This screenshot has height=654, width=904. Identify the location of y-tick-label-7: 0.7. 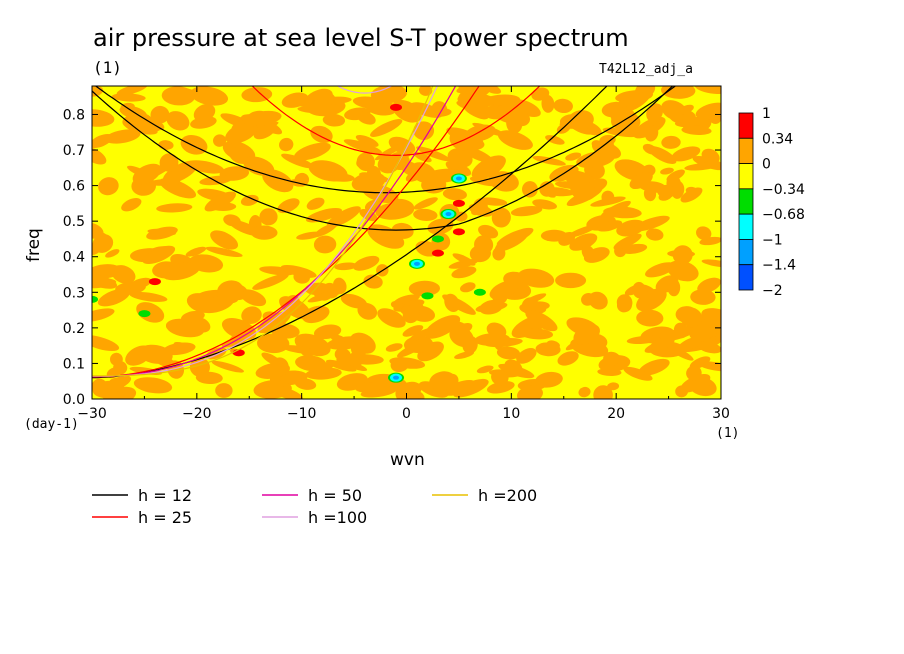
(74, 151).